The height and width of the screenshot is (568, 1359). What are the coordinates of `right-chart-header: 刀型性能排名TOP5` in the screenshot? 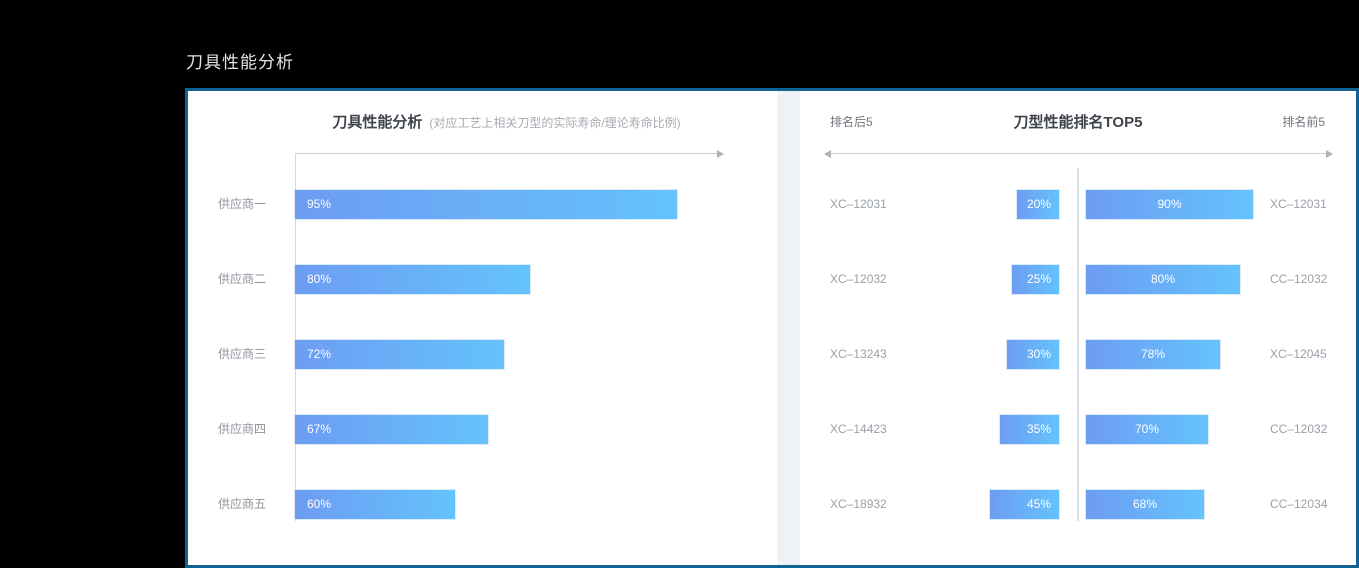 It's located at (1078, 121).